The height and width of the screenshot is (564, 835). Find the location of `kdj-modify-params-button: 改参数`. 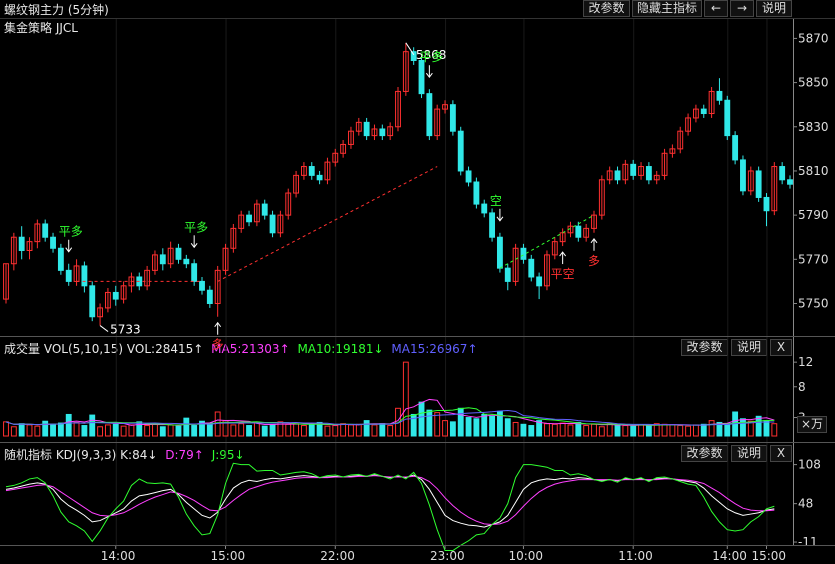

kdj-modify-params-button: 改参数 is located at coordinates (704, 453).